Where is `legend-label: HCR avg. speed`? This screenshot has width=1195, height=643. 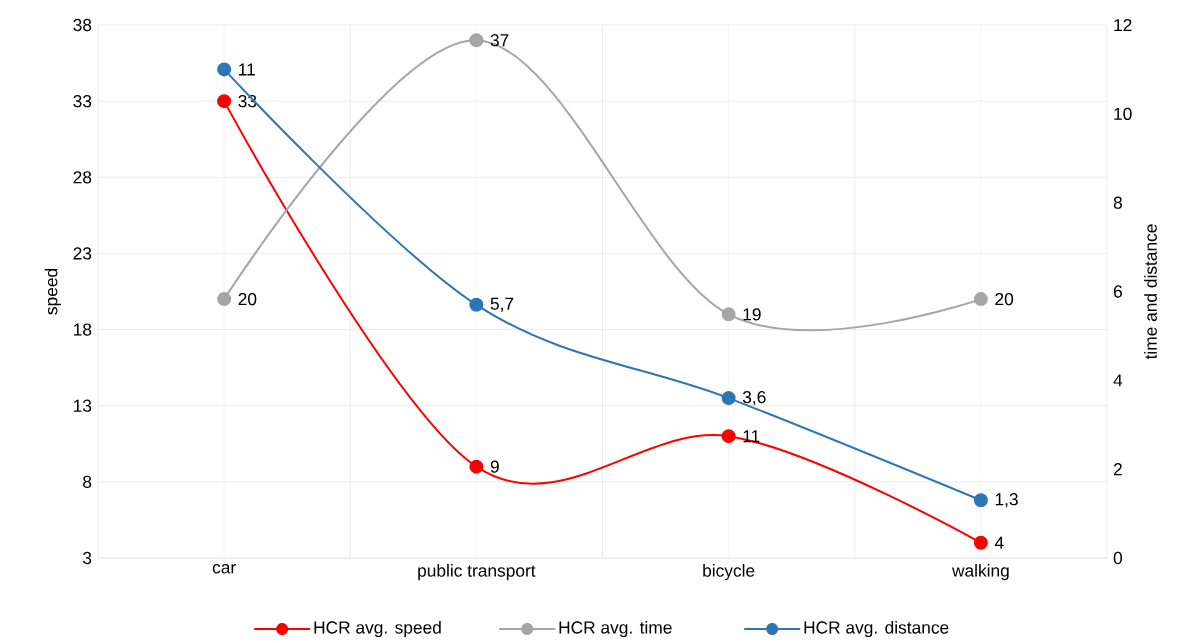 legend-label: HCR avg. speed is located at coordinates (377, 629).